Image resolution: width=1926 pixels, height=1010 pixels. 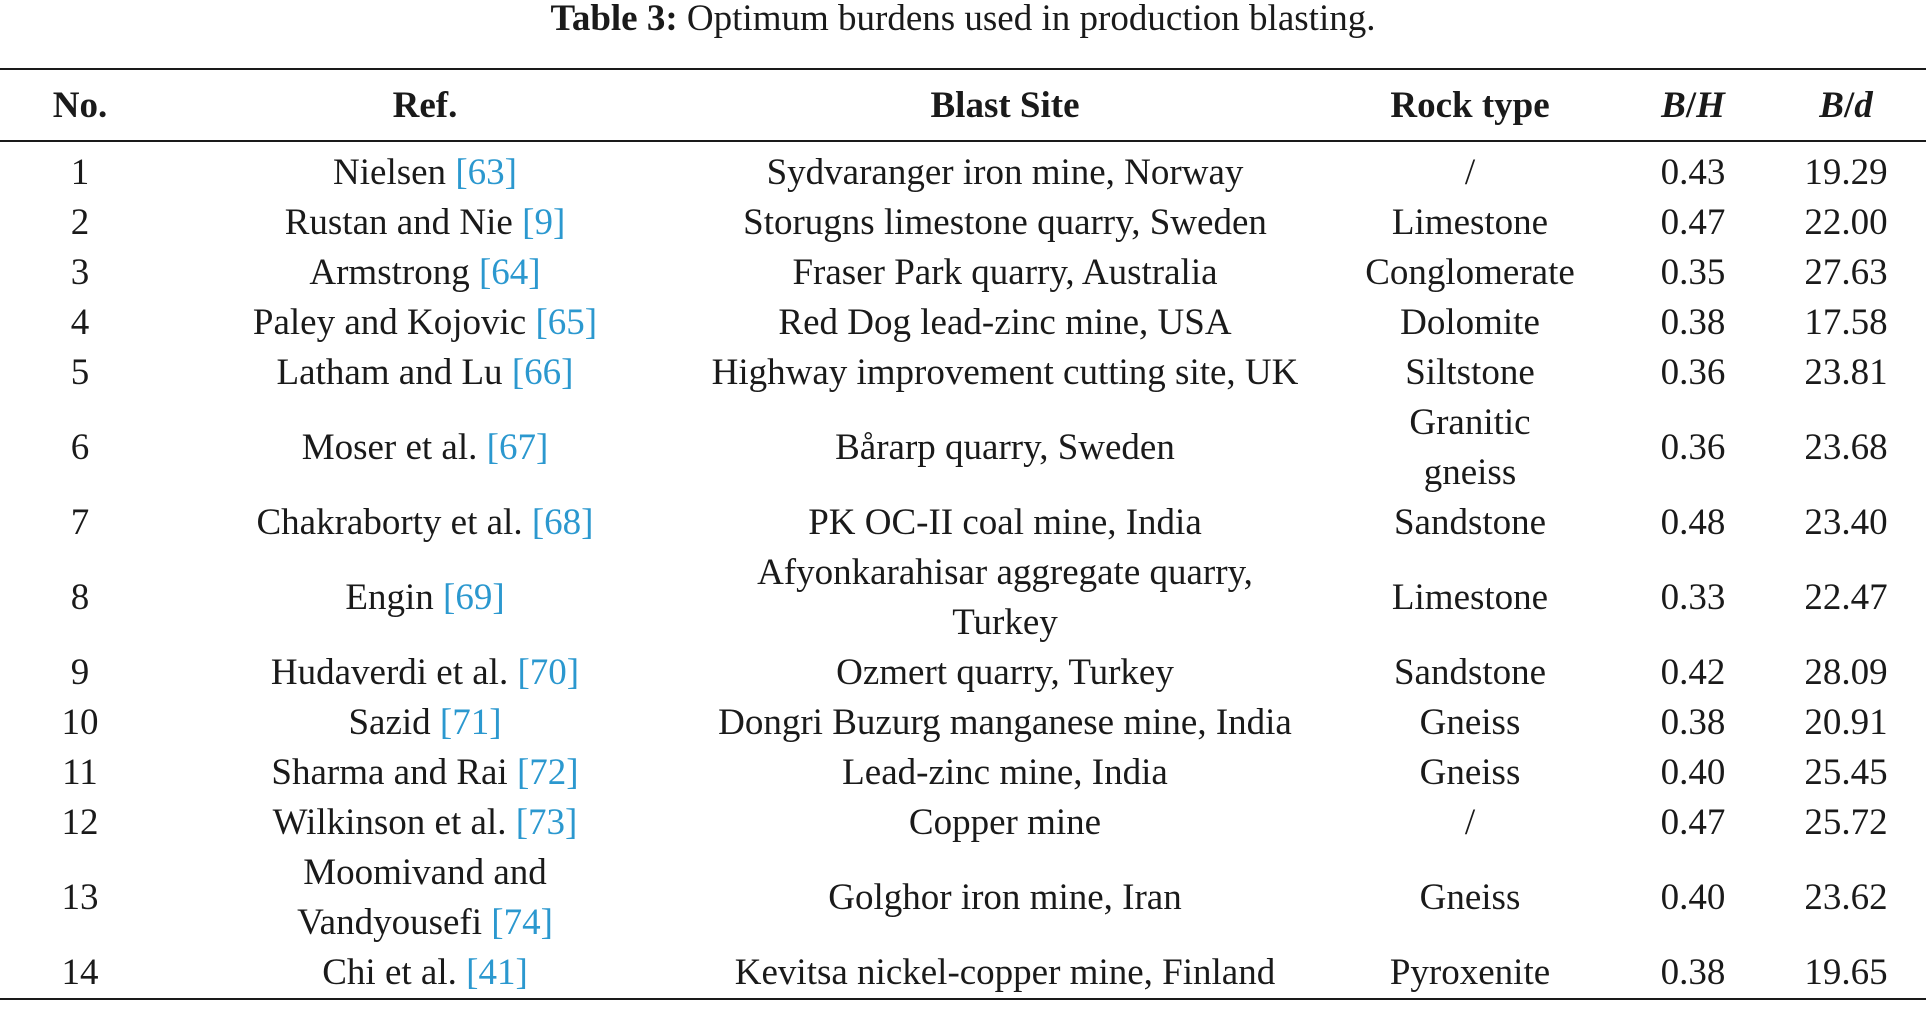 What do you see at coordinates (390, 922) in the screenshot?
I see `ref-name: Vandyousefi` at bounding box center [390, 922].